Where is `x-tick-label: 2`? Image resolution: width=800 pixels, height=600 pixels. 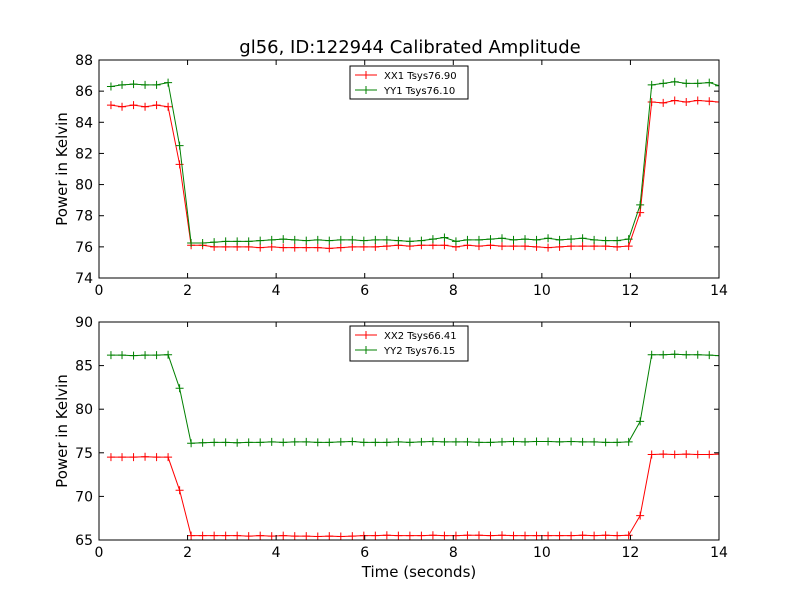 x-tick-label: 2 is located at coordinates (187, 553).